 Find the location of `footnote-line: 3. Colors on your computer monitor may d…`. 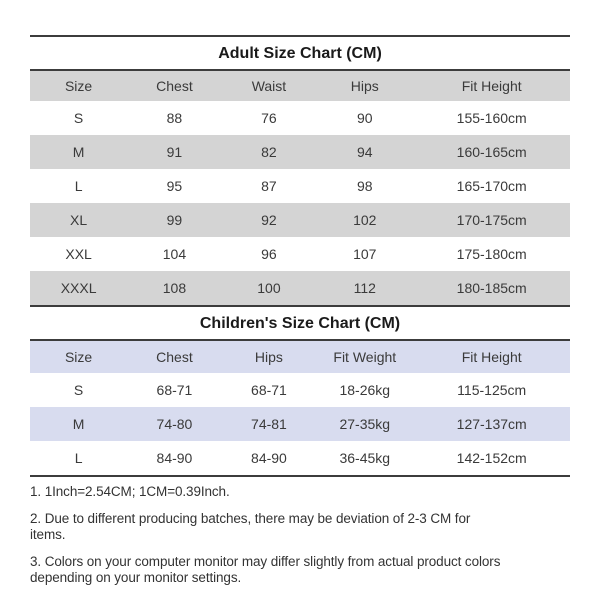

footnote-line: 3. Colors on your computer monitor may d… is located at coordinates (265, 561).